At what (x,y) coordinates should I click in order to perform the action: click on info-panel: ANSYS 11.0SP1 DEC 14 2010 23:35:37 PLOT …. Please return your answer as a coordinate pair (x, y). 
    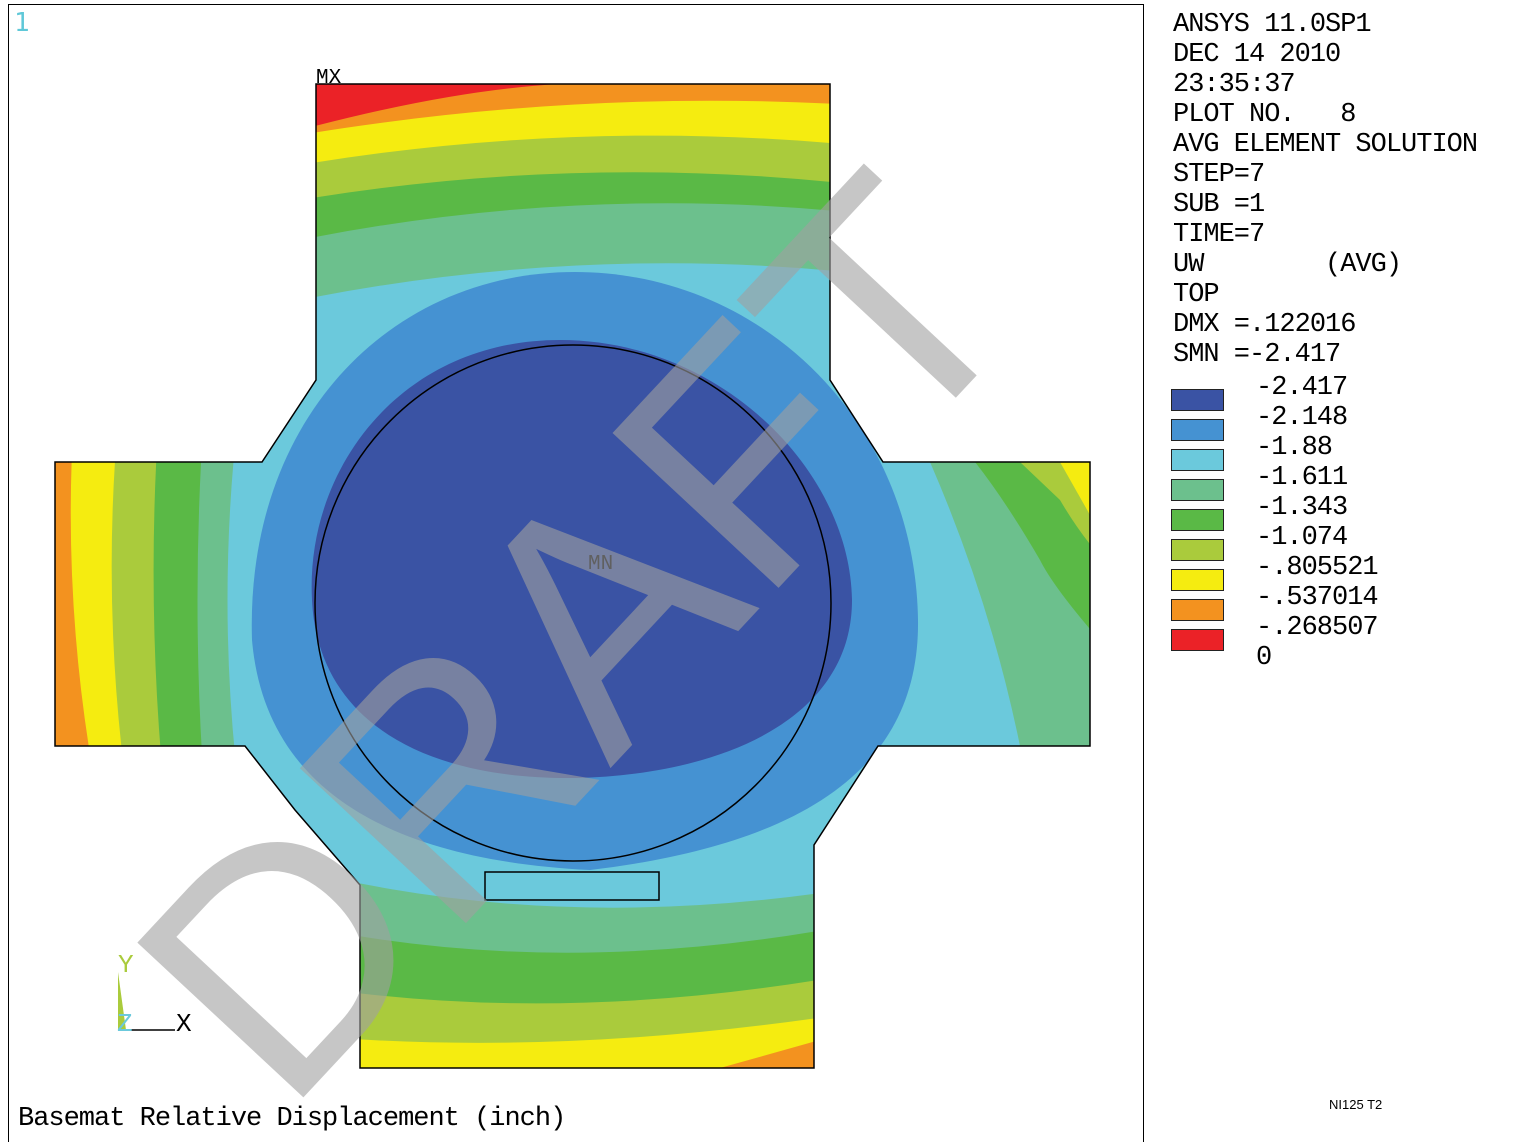
    Looking at the image, I should click on (1348, 190).